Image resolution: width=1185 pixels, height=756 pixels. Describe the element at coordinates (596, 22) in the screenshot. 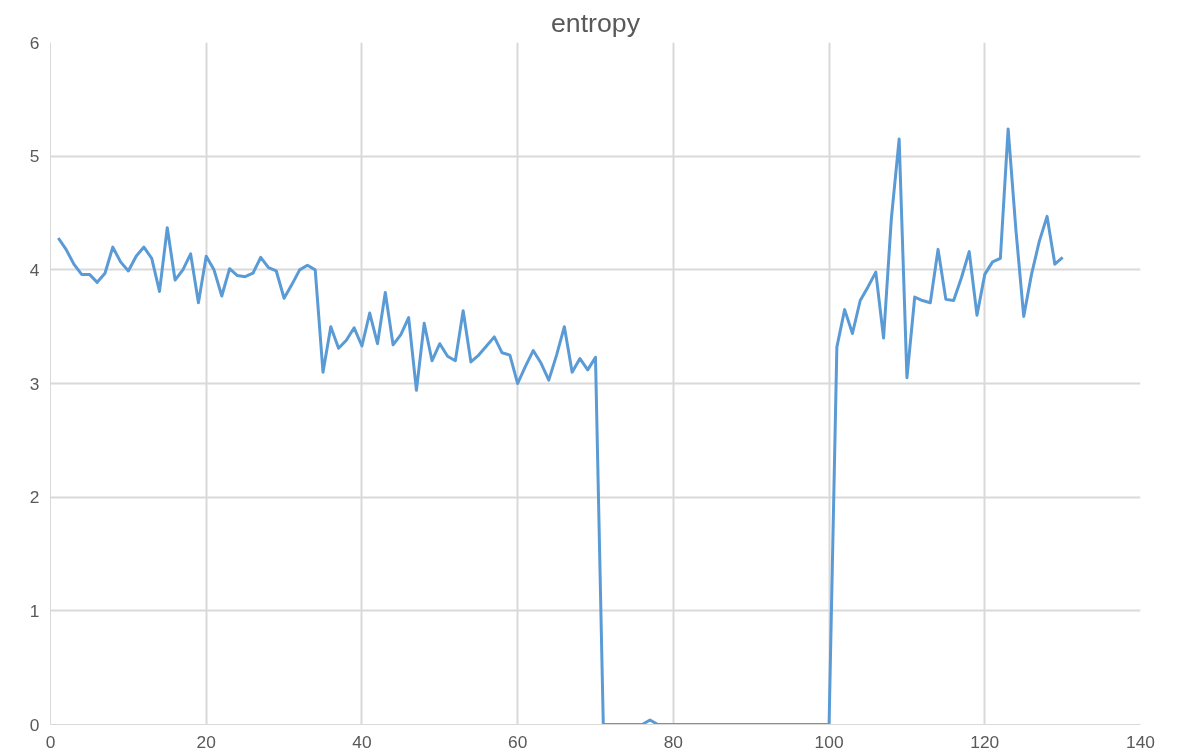

I see `chart-title: entropy` at that location.